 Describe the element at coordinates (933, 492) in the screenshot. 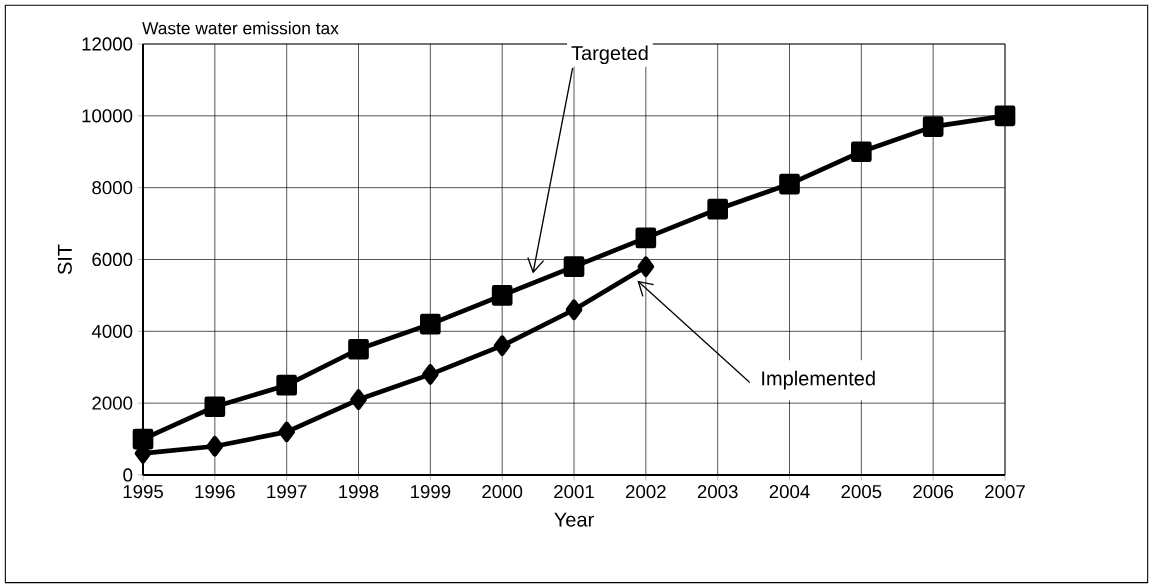

I see `x-tick-label: 2006` at that location.